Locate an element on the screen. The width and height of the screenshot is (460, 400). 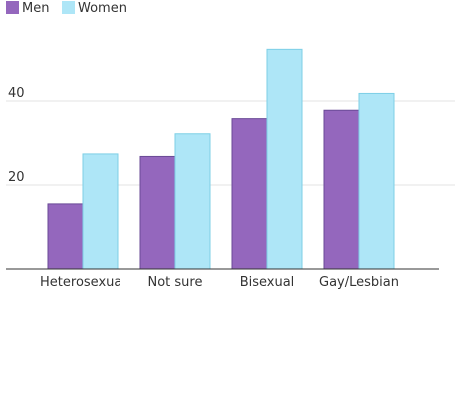
legend-label-women: Women is located at coordinates (102, 8).